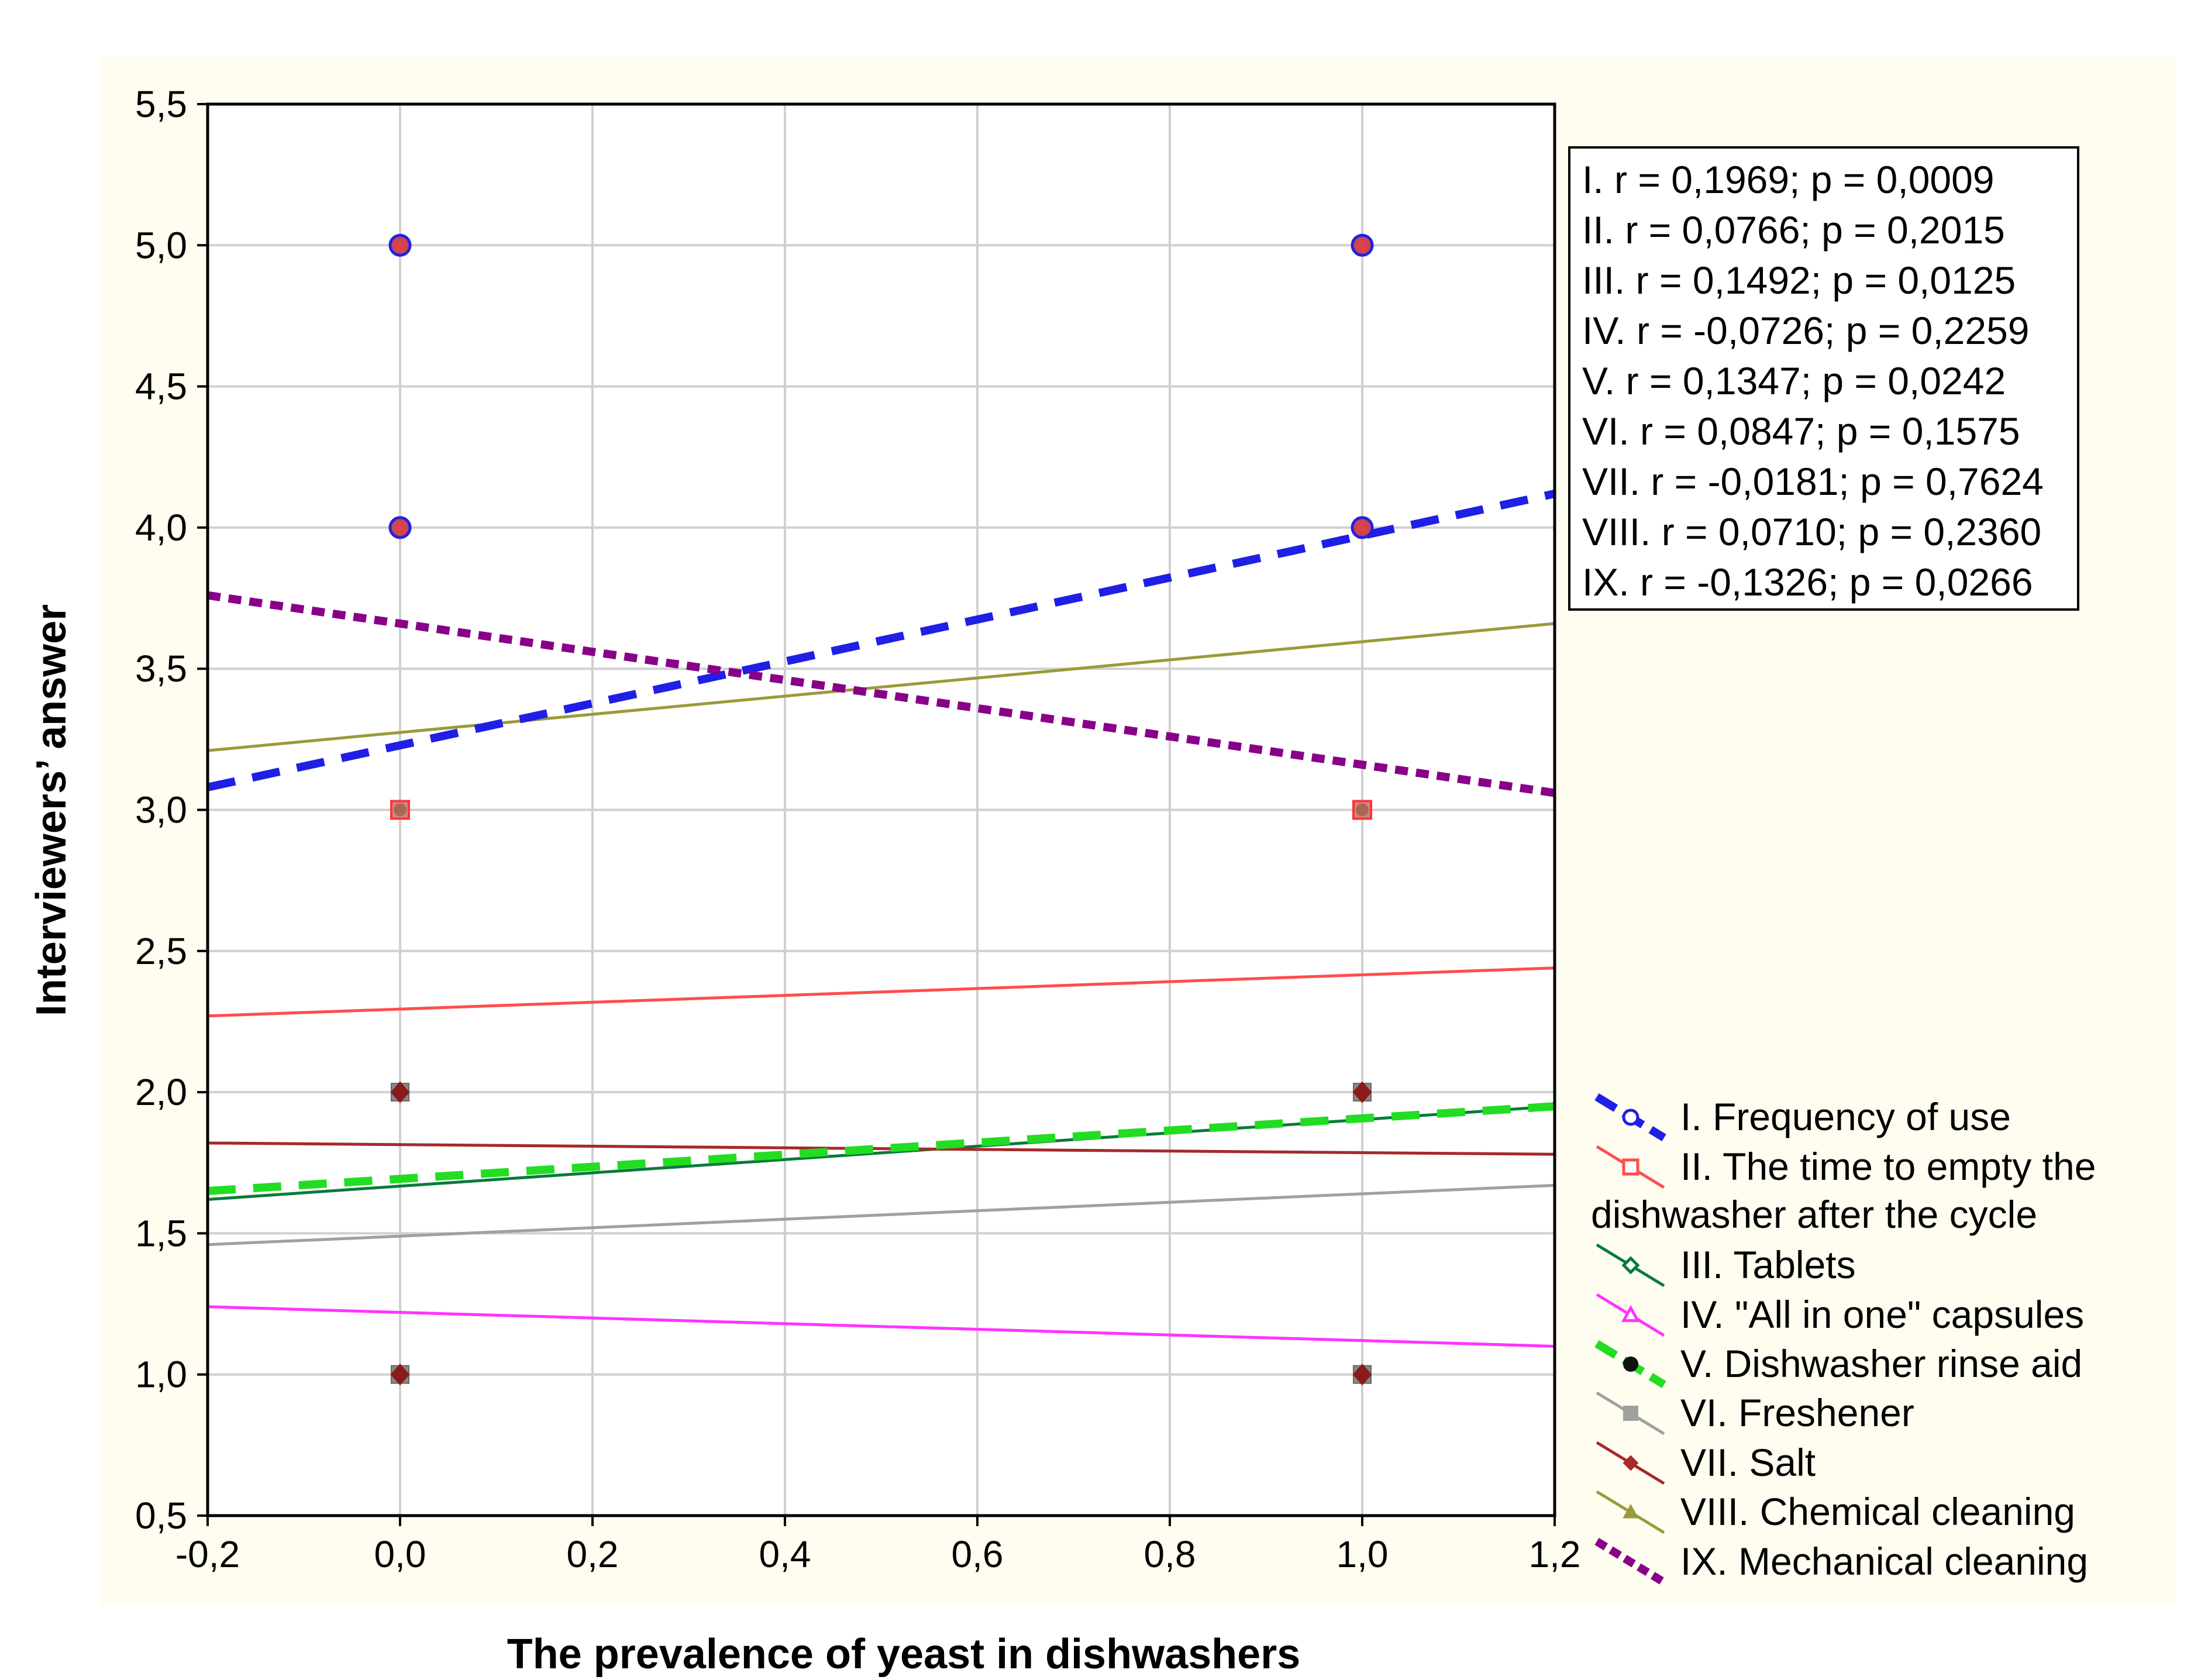 The image size is (2208, 1680). I want to click on y-tick-label: 2,5, so click(161, 951).